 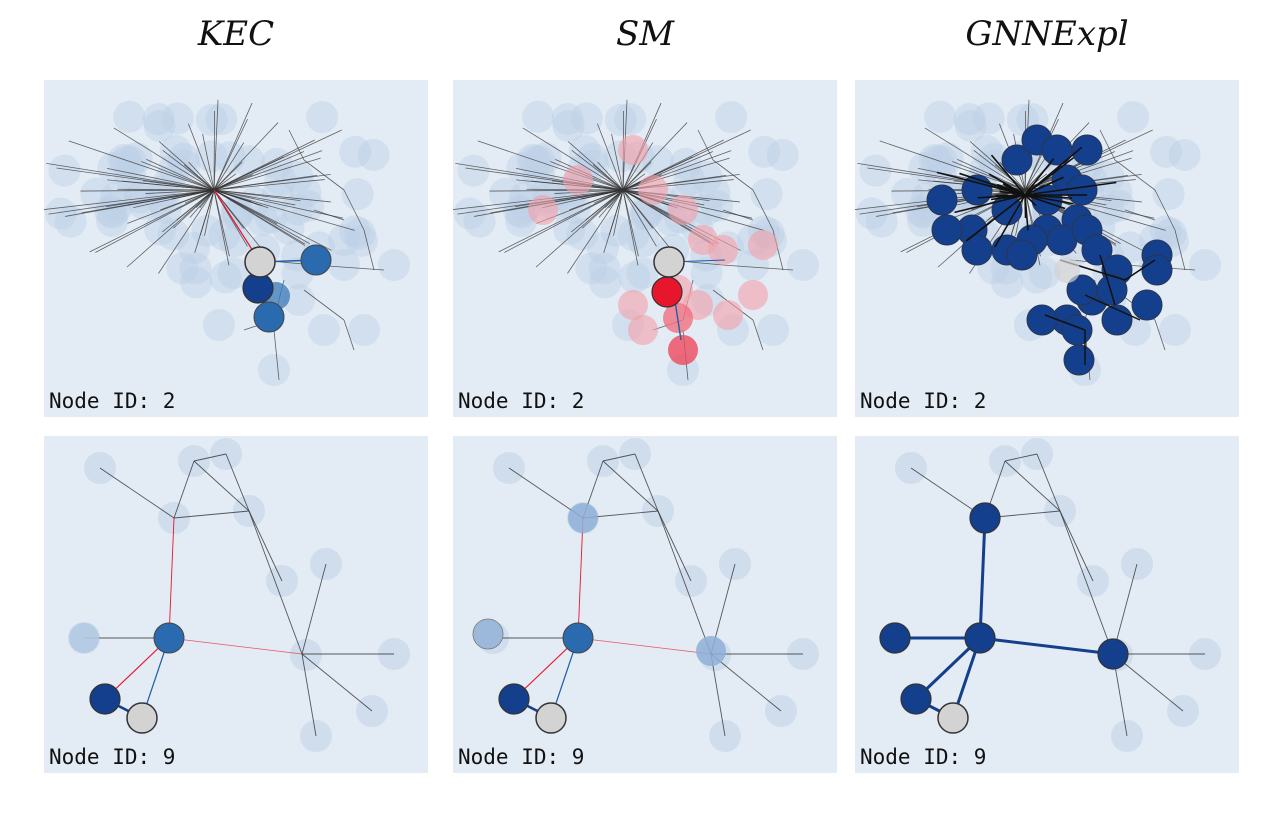 I want to click on title-kec: KEC, so click(x=236, y=34).